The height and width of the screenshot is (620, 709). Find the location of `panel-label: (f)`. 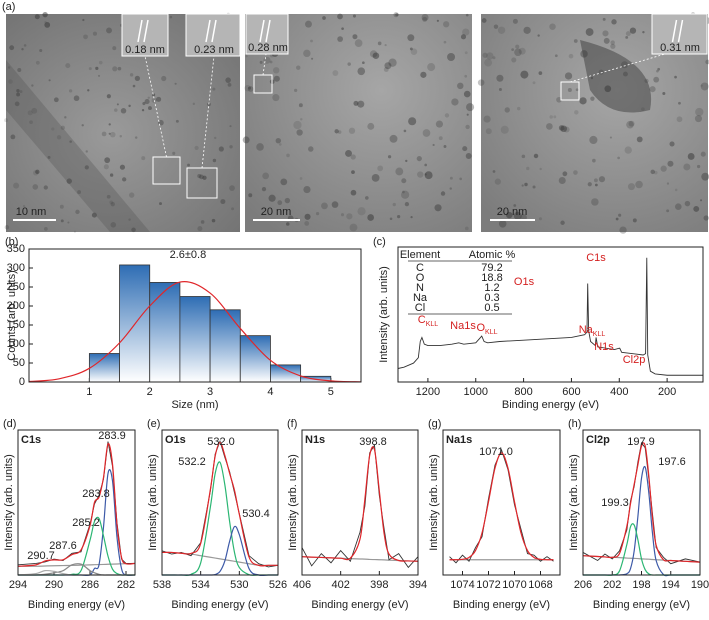

panel-label: (f) is located at coordinates (292, 424).